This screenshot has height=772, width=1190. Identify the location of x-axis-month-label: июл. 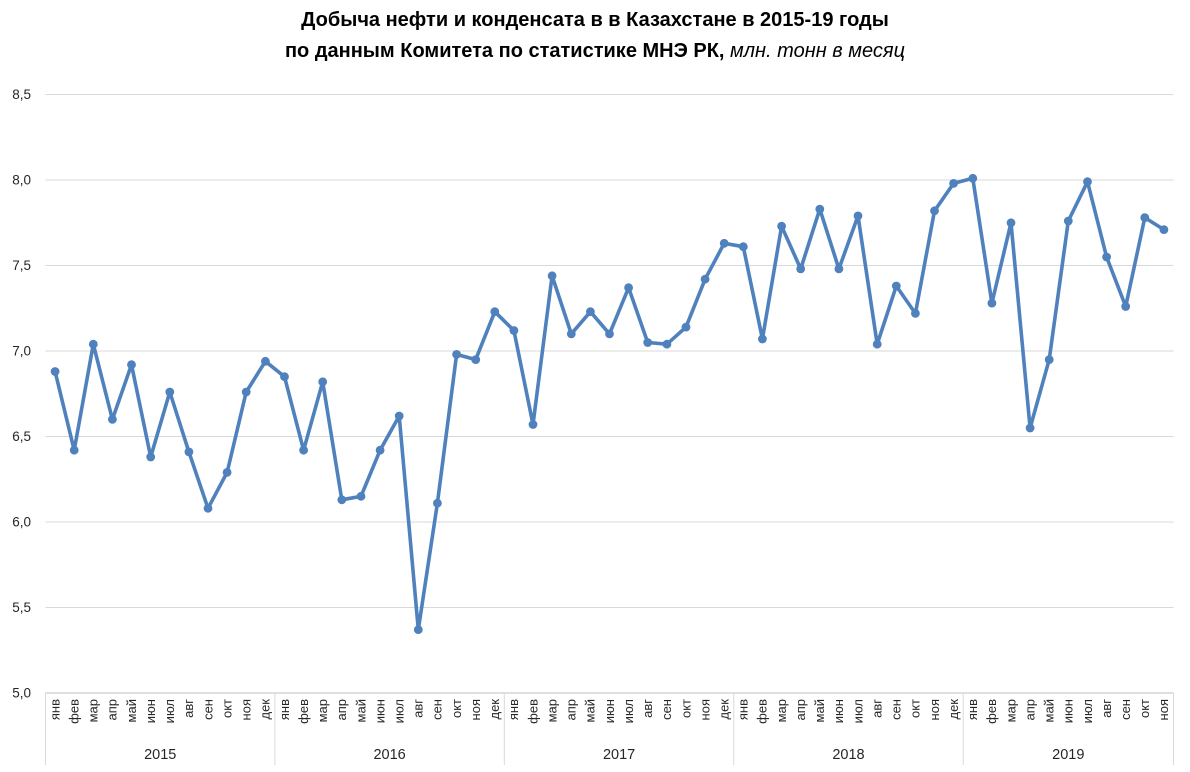
(857, 711).